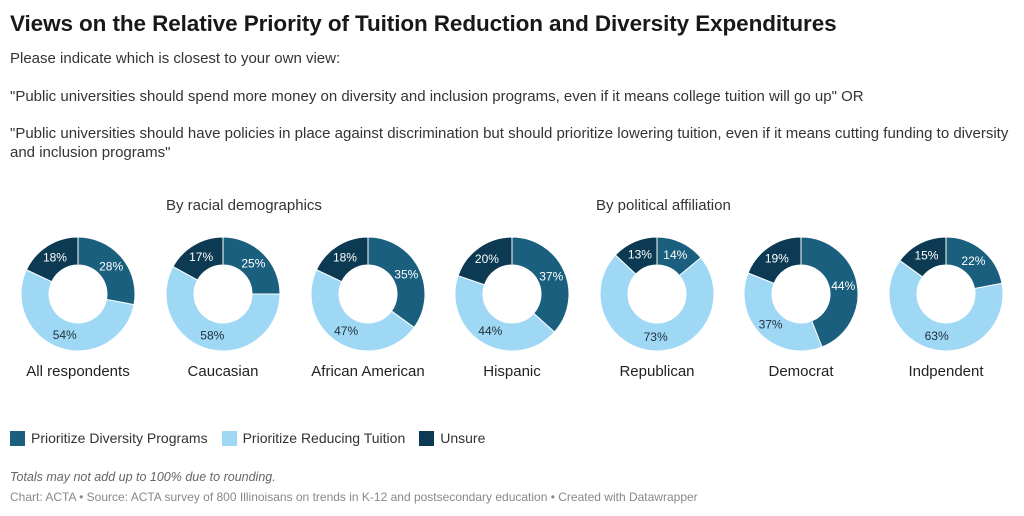  I want to click on slice-label: 20%, so click(487, 259).